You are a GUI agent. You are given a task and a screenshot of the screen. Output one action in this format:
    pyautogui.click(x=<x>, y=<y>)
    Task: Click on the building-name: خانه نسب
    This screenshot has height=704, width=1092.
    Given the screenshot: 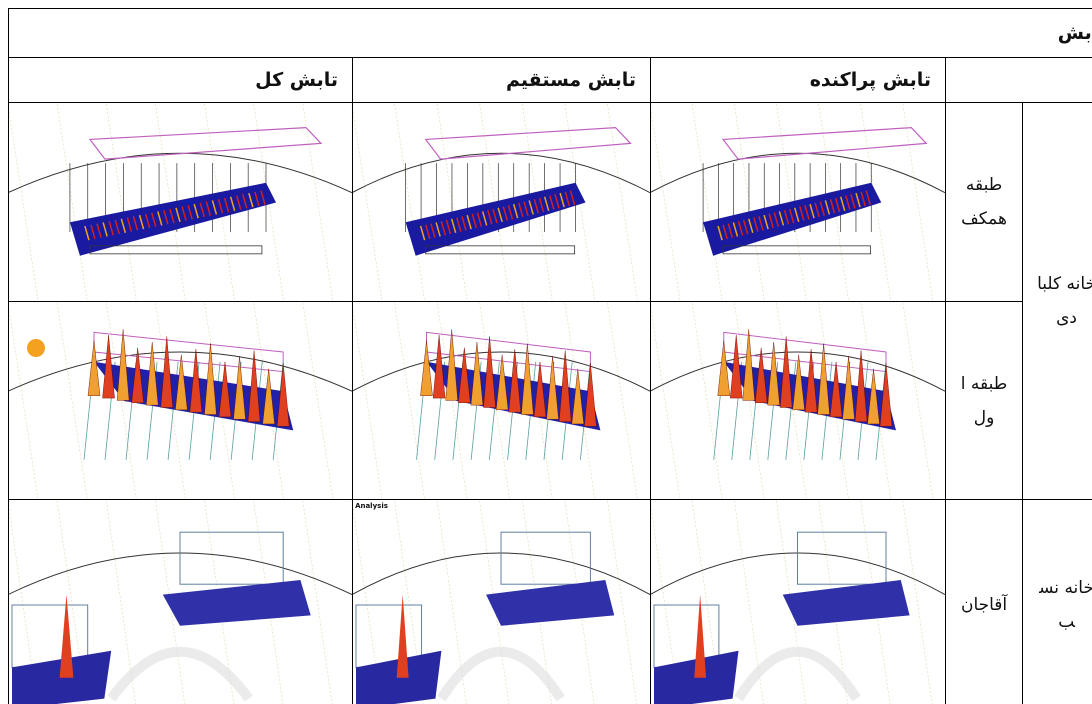 What is the action you would take?
    pyautogui.click(x=1057, y=601)
    